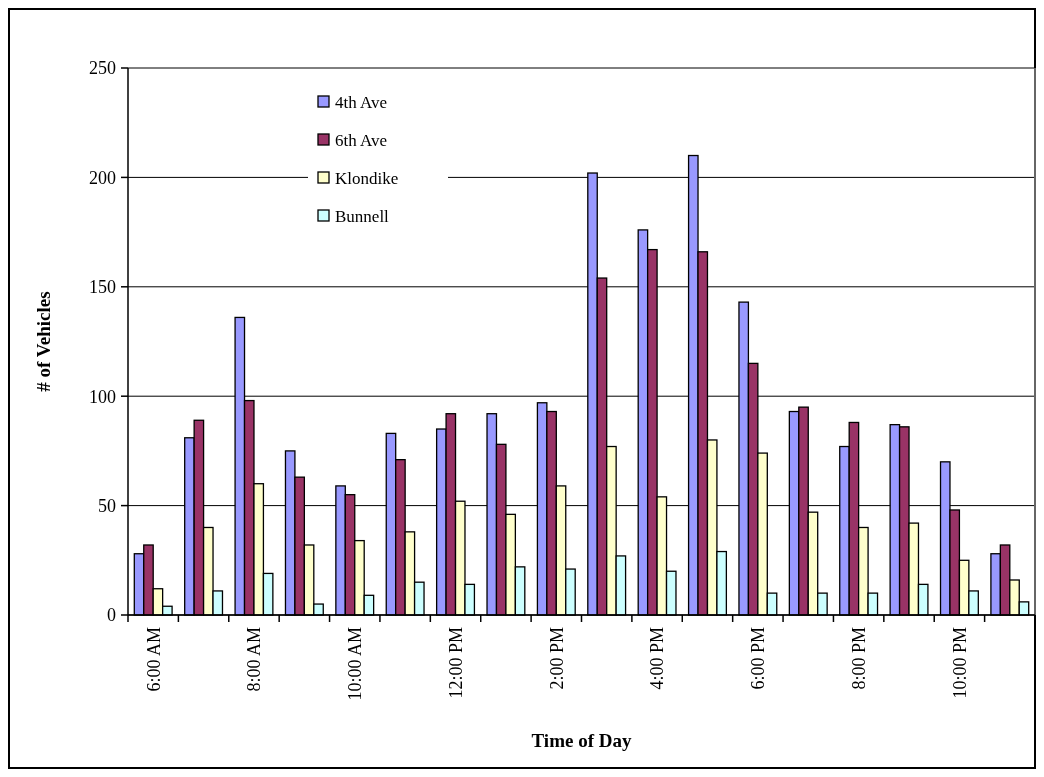  Describe the element at coordinates (107, 505) in the screenshot. I see `y-tick-label: 50` at that location.